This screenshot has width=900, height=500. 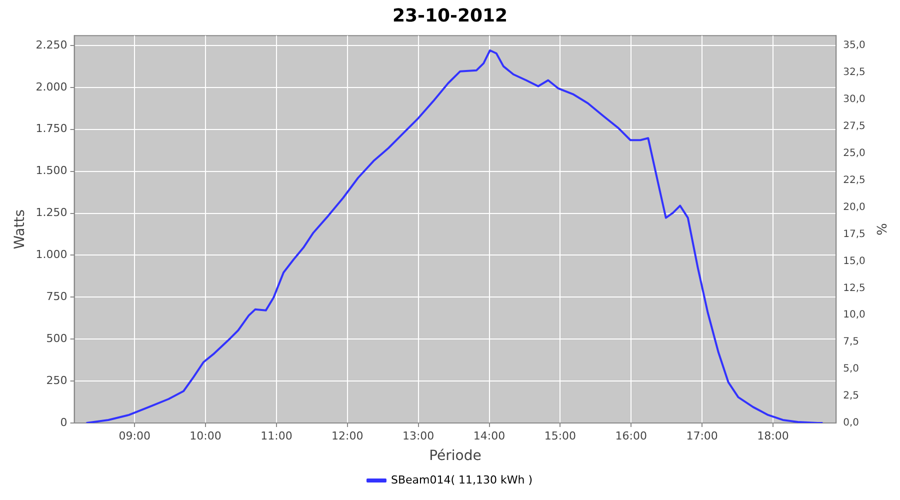 What do you see at coordinates (854, 234) in the screenshot?
I see `y2-tick-label: 17,5` at bounding box center [854, 234].